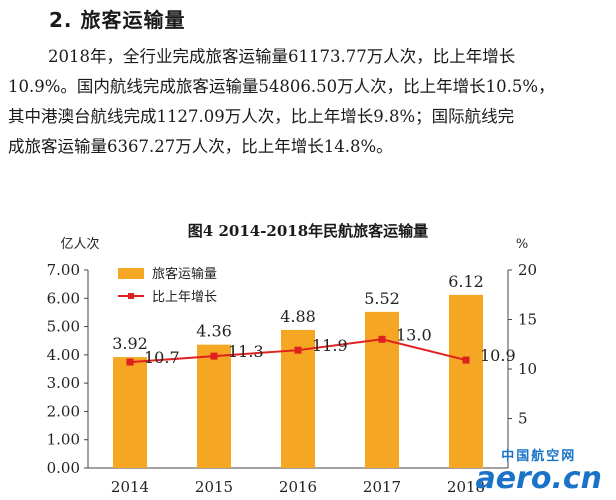 The width and height of the screenshot is (616, 500). I want to click on left-axis-title: 亿人次, so click(79, 244).